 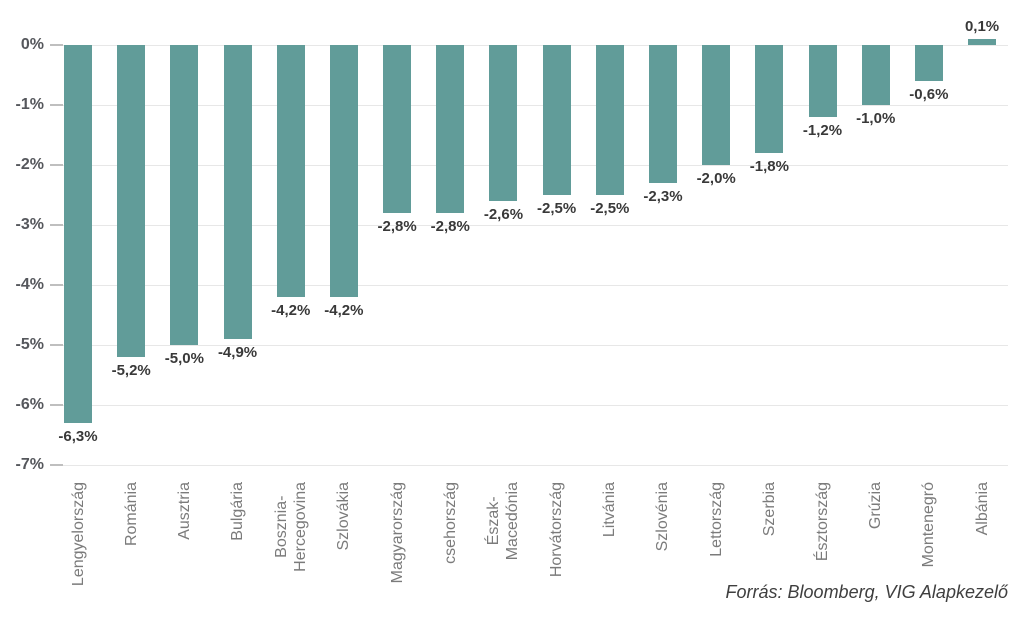 What do you see at coordinates (663, 517) in the screenshot?
I see `category-label: Szlovénia` at bounding box center [663, 517].